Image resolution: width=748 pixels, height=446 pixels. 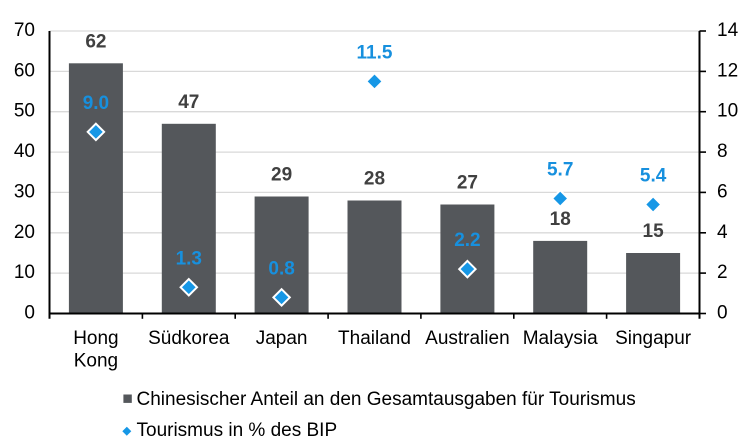 What do you see at coordinates (727, 70) in the screenshot?
I see `svg-text: 12` at bounding box center [727, 70].